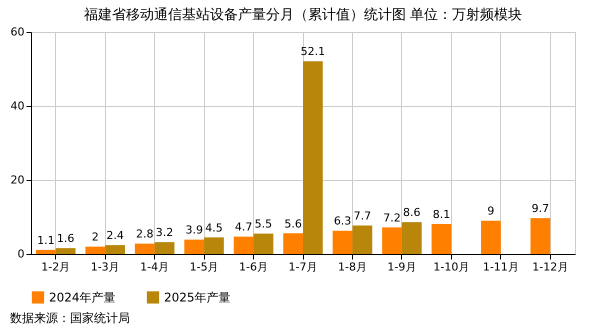  Describe the element at coordinates (303, 15) in the screenshot. I see `chart-title: 福建省移动通信基站设备产量分月（累计值）统计图 单位：万射频模块` at that location.